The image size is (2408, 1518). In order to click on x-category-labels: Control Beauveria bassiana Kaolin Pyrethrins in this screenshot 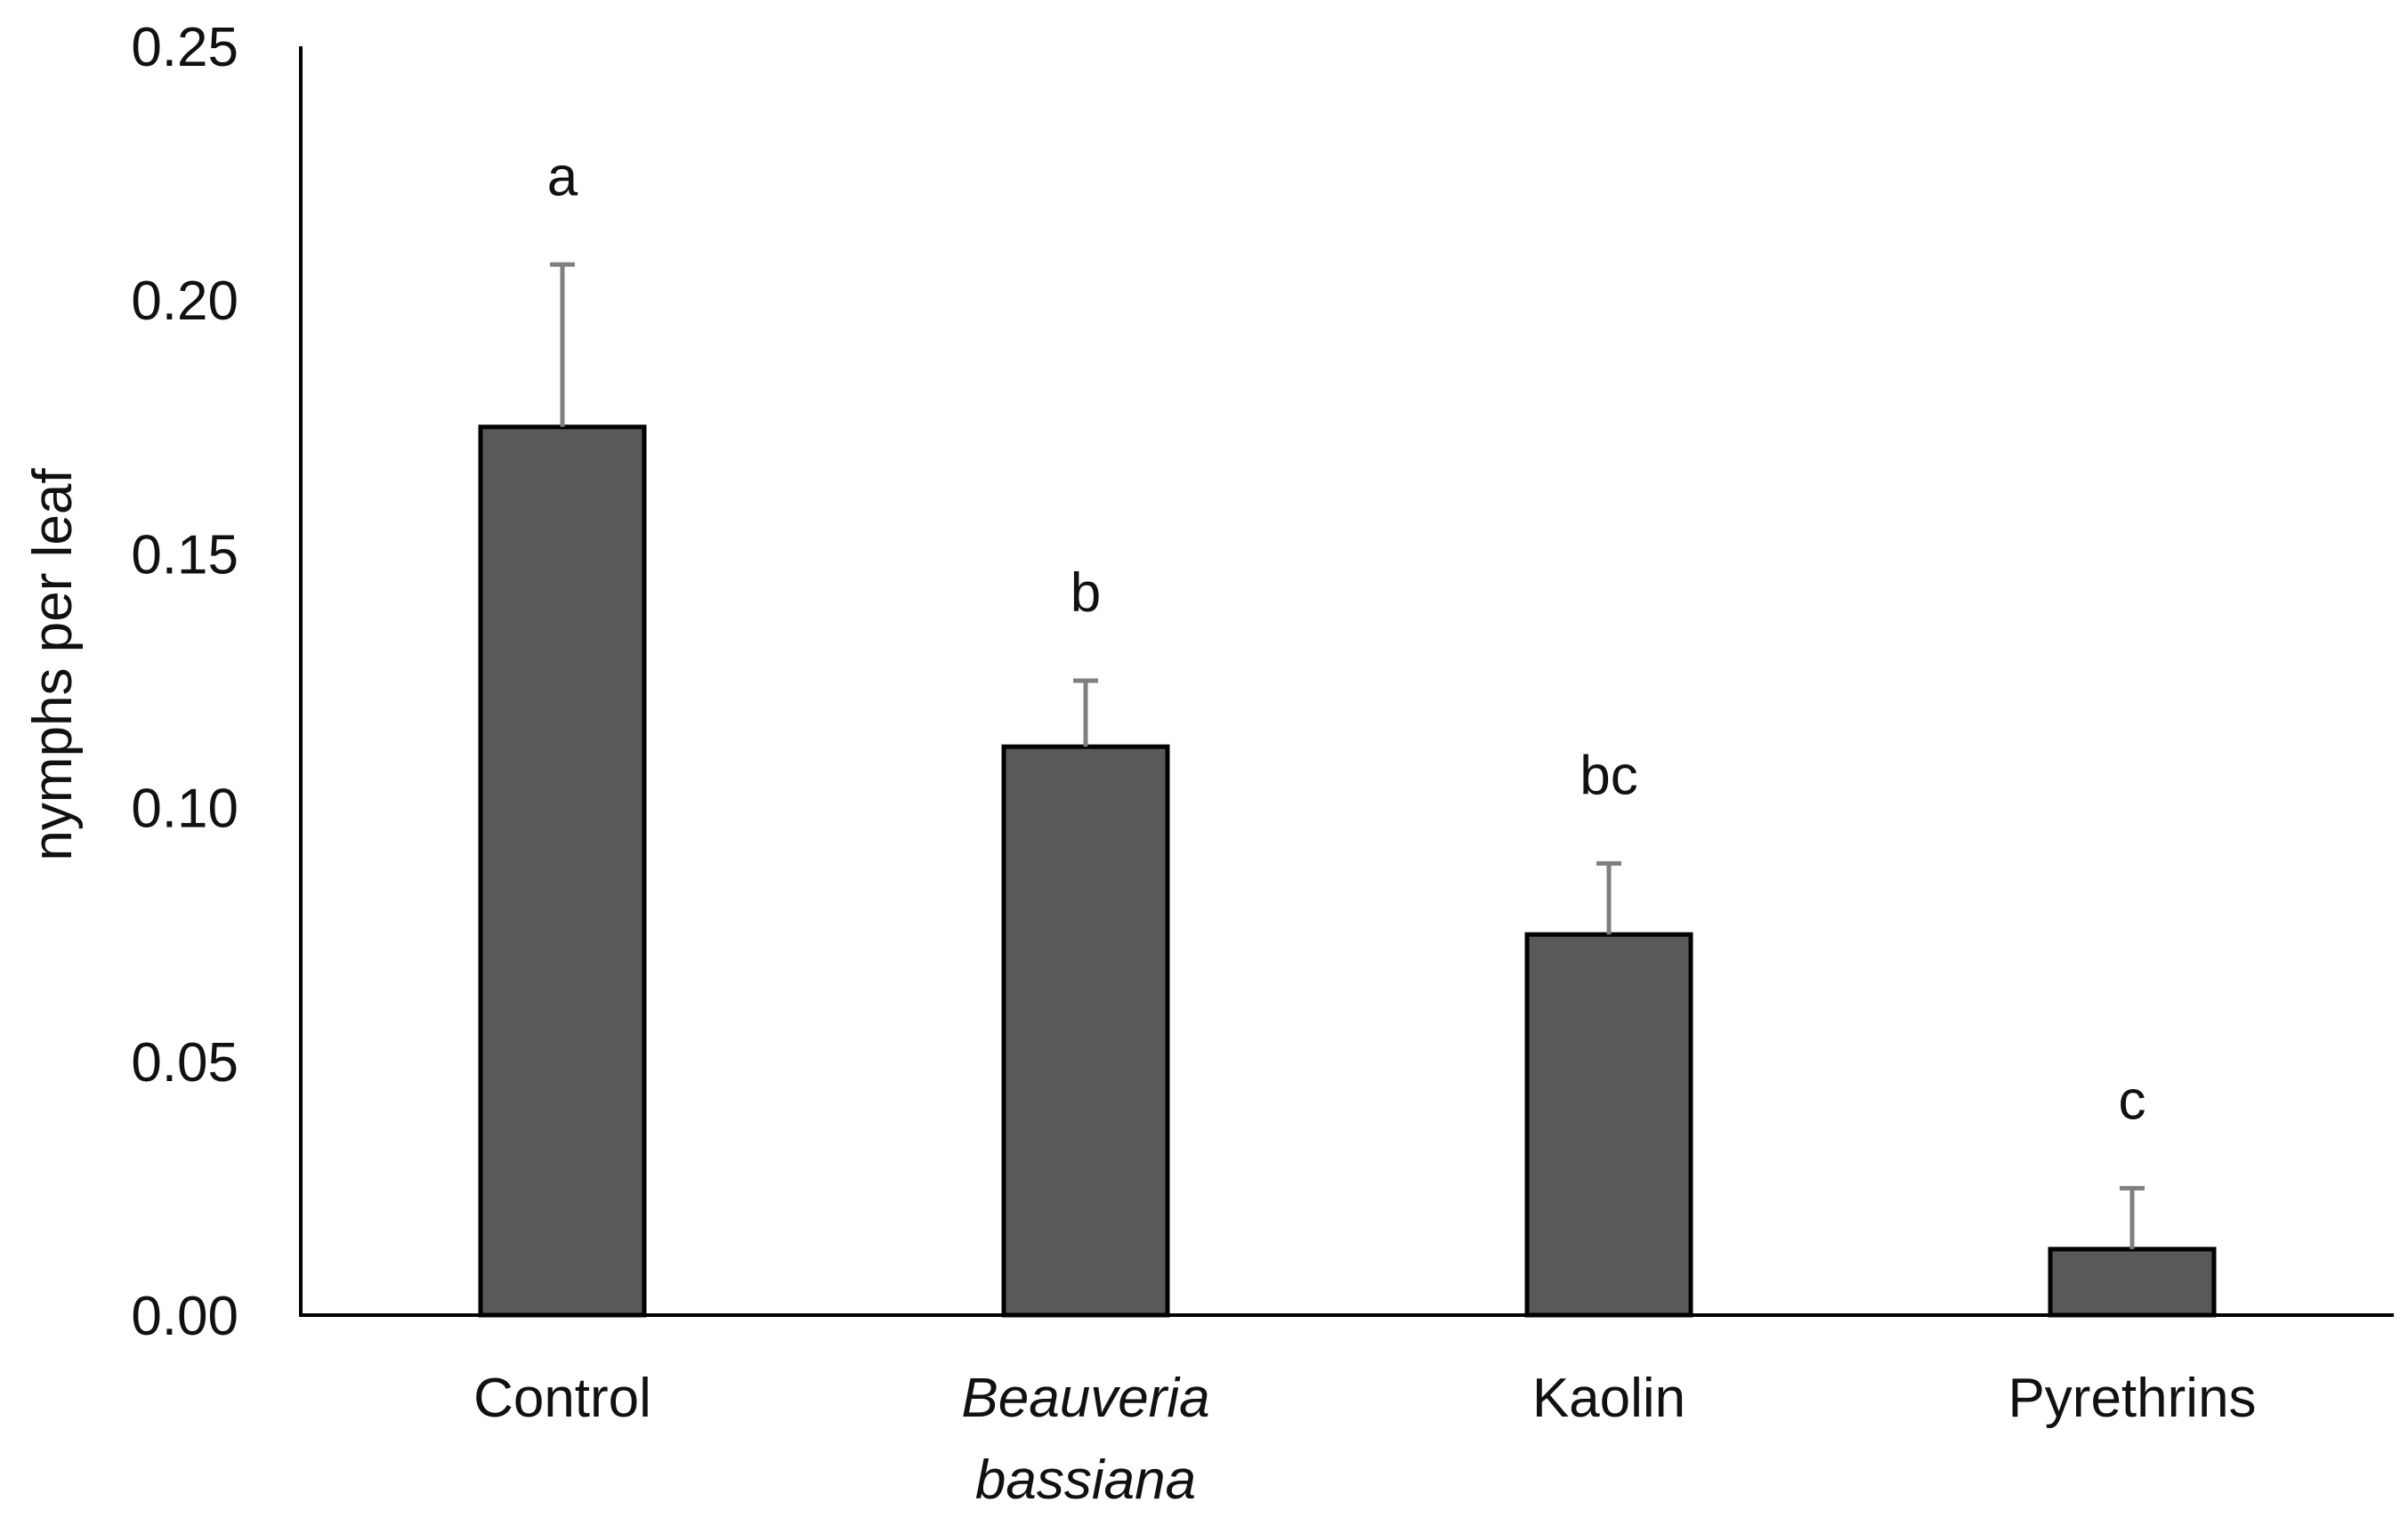, I will do `click(1364, 1440)`.